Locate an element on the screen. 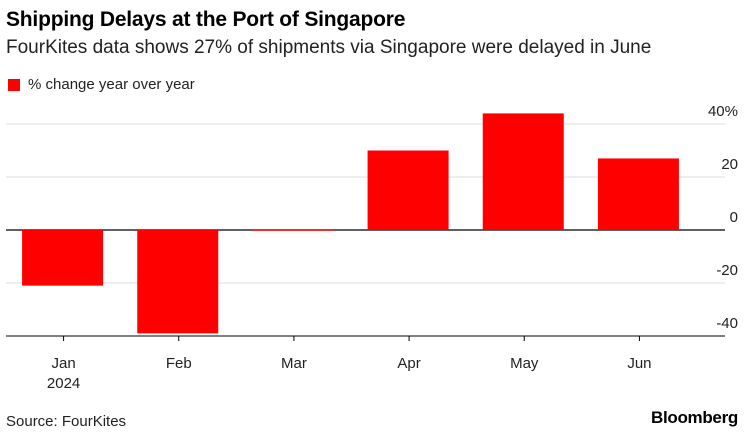  legend-swatch is located at coordinates (14, 84).